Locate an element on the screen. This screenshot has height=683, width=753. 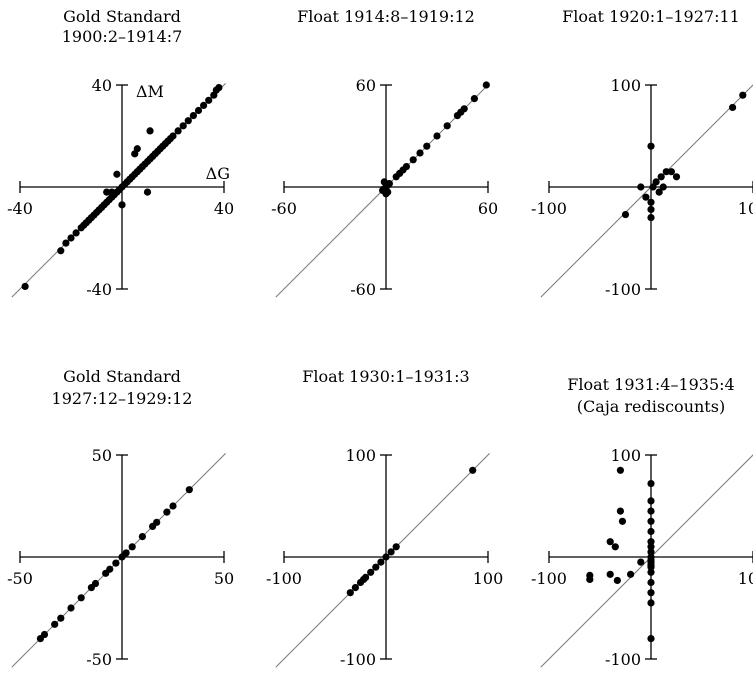
panel-4-y-tick-label-2: -50 is located at coordinates (99, 659).